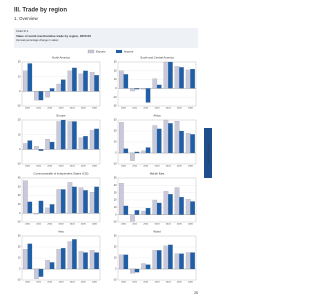 The width and height of the screenshot is (320, 300). What do you see at coordinates (115, 62) in the screenshot?
I see `y-tick-label: 30` at bounding box center [115, 62].